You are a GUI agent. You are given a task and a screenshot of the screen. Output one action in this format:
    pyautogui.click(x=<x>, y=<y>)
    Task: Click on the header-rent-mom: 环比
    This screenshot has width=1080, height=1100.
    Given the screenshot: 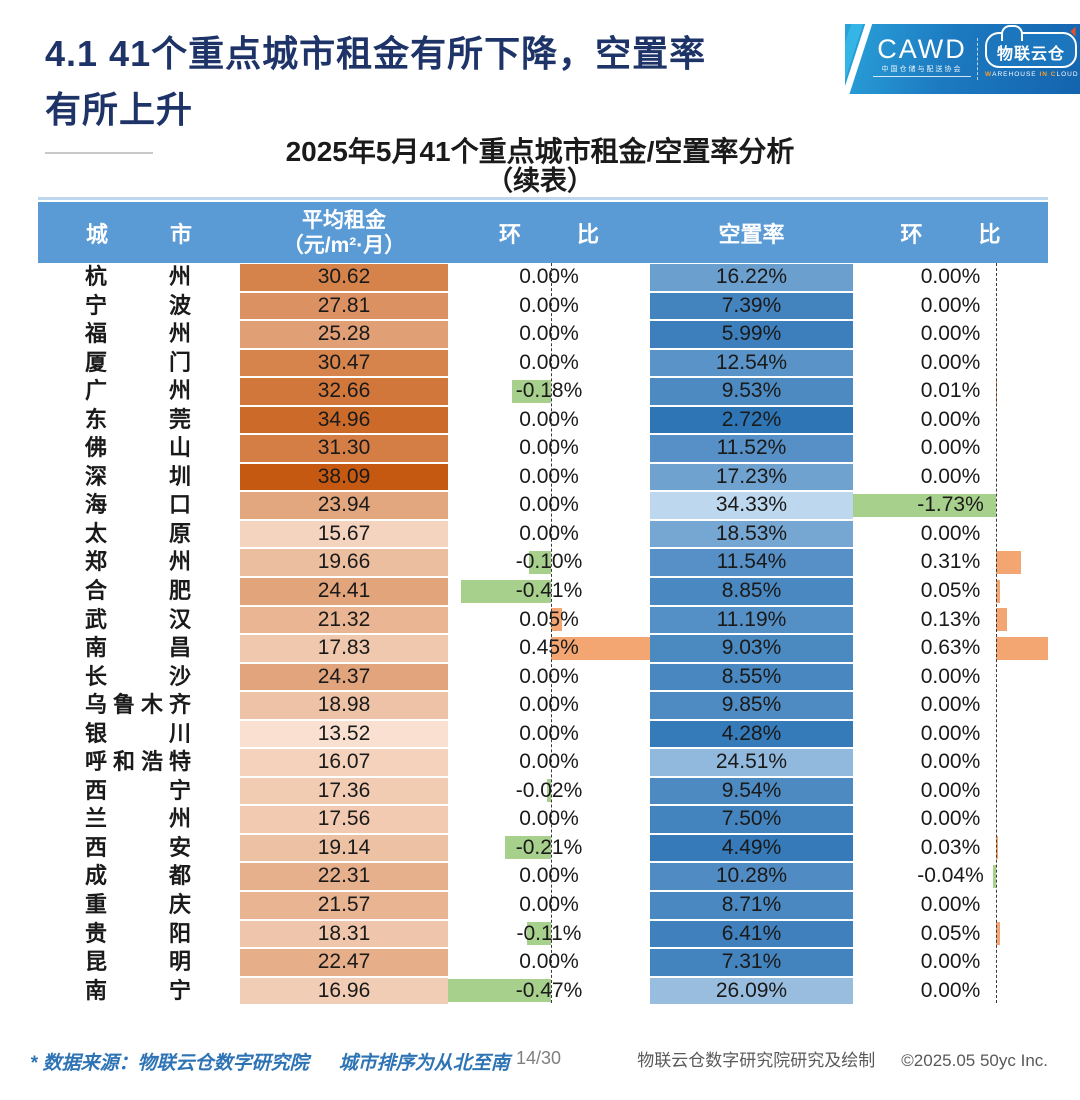 What is the action you would take?
    pyautogui.click(x=549, y=233)
    